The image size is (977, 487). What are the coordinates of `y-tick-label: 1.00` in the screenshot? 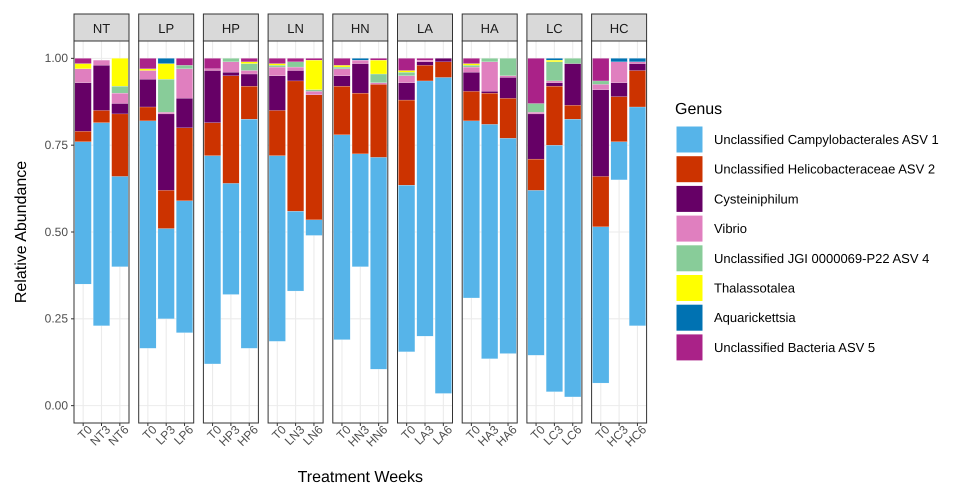 It's located at (56, 58).